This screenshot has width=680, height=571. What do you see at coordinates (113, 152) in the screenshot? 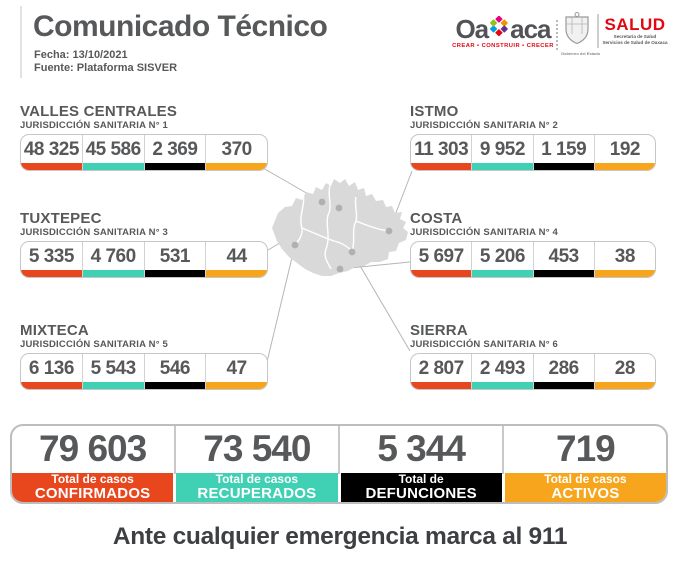
I see `stat-recovered: 45 586` at bounding box center [113, 152].